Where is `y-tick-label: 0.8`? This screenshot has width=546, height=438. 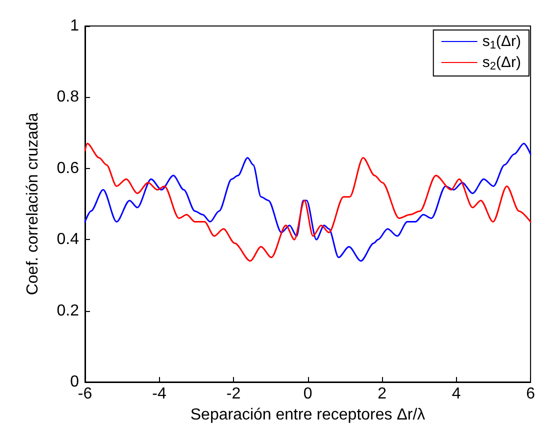
y-tick-label: 0.8 is located at coordinates (68, 97).